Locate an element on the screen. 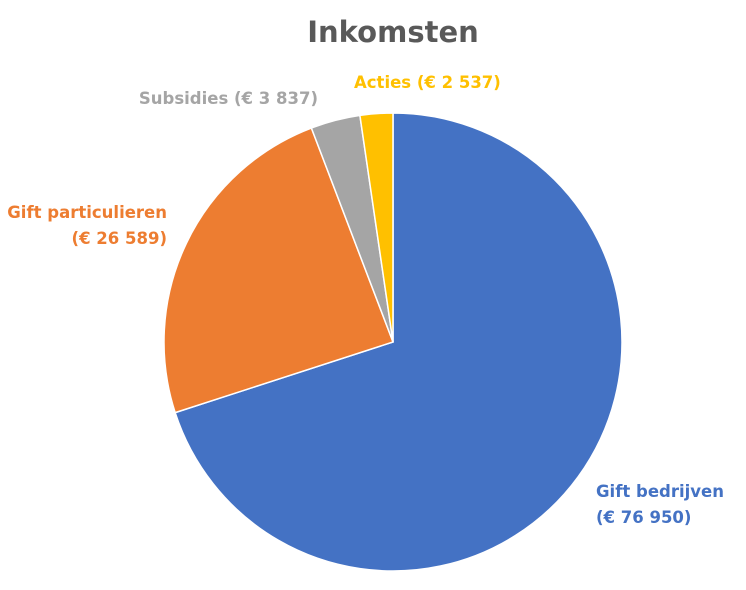 This screenshot has width=746, height=590. data-label-gift-bedrijven: Gift bedrijven (€ 76 950) is located at coordinates (660, 504).